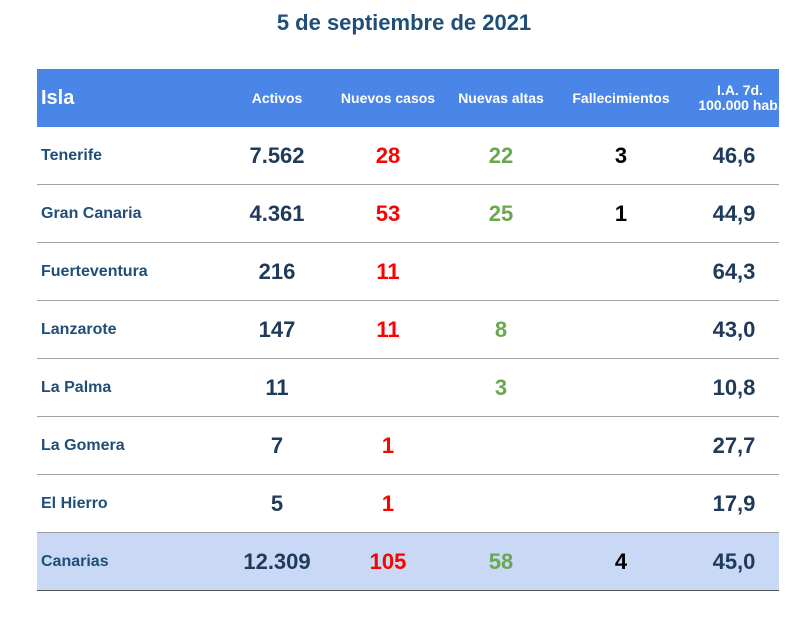 The width and height of the screenshot is (808, 625). I want to click on page-title: 5 de septiembre de 2021, so click(404, 22).